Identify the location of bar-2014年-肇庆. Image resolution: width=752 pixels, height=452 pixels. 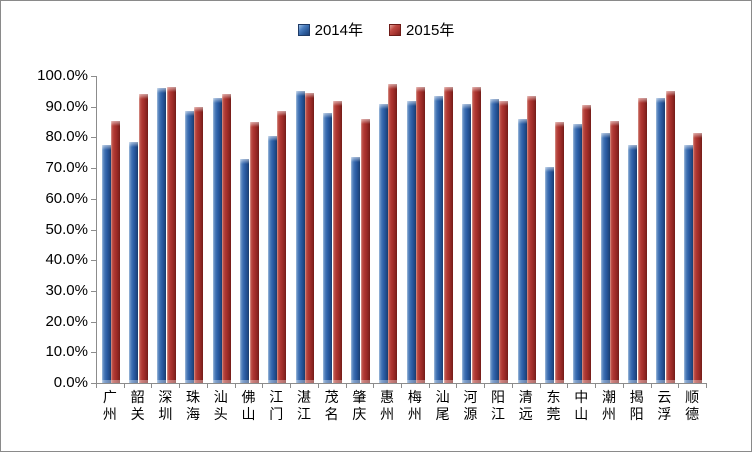
(356, 270).